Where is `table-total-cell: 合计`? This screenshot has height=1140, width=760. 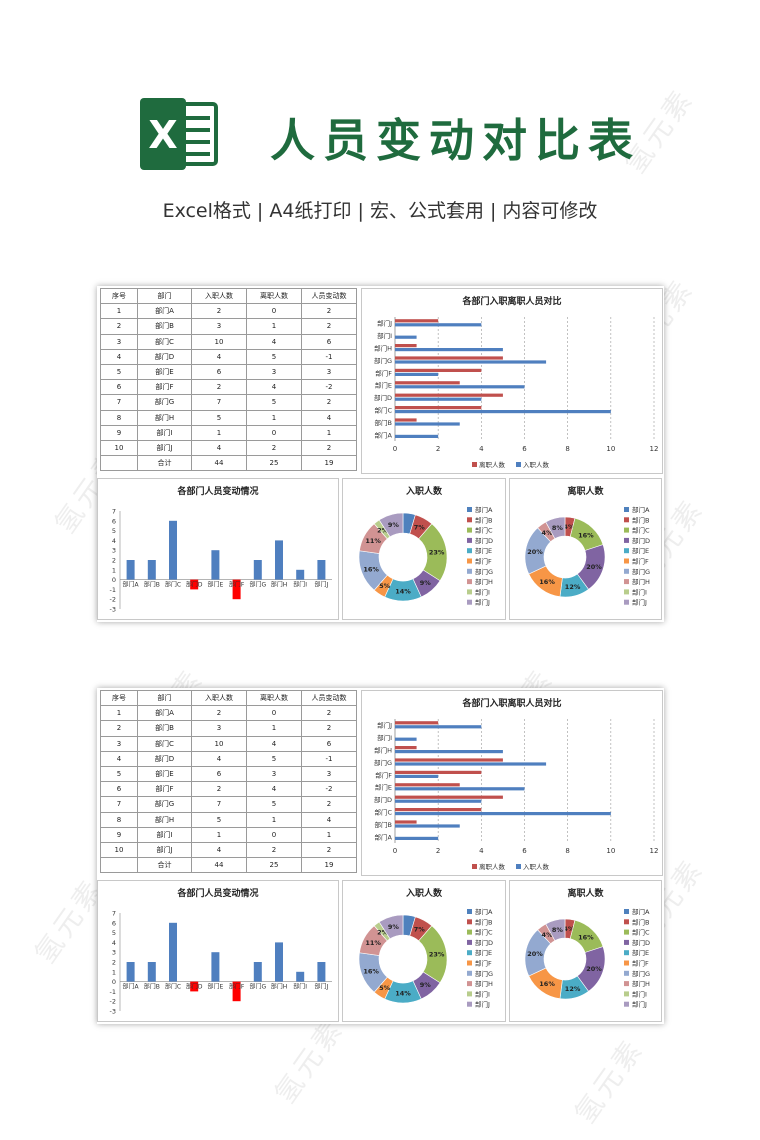 table-total-cell: 合计 is located at coordinates (164, 463).